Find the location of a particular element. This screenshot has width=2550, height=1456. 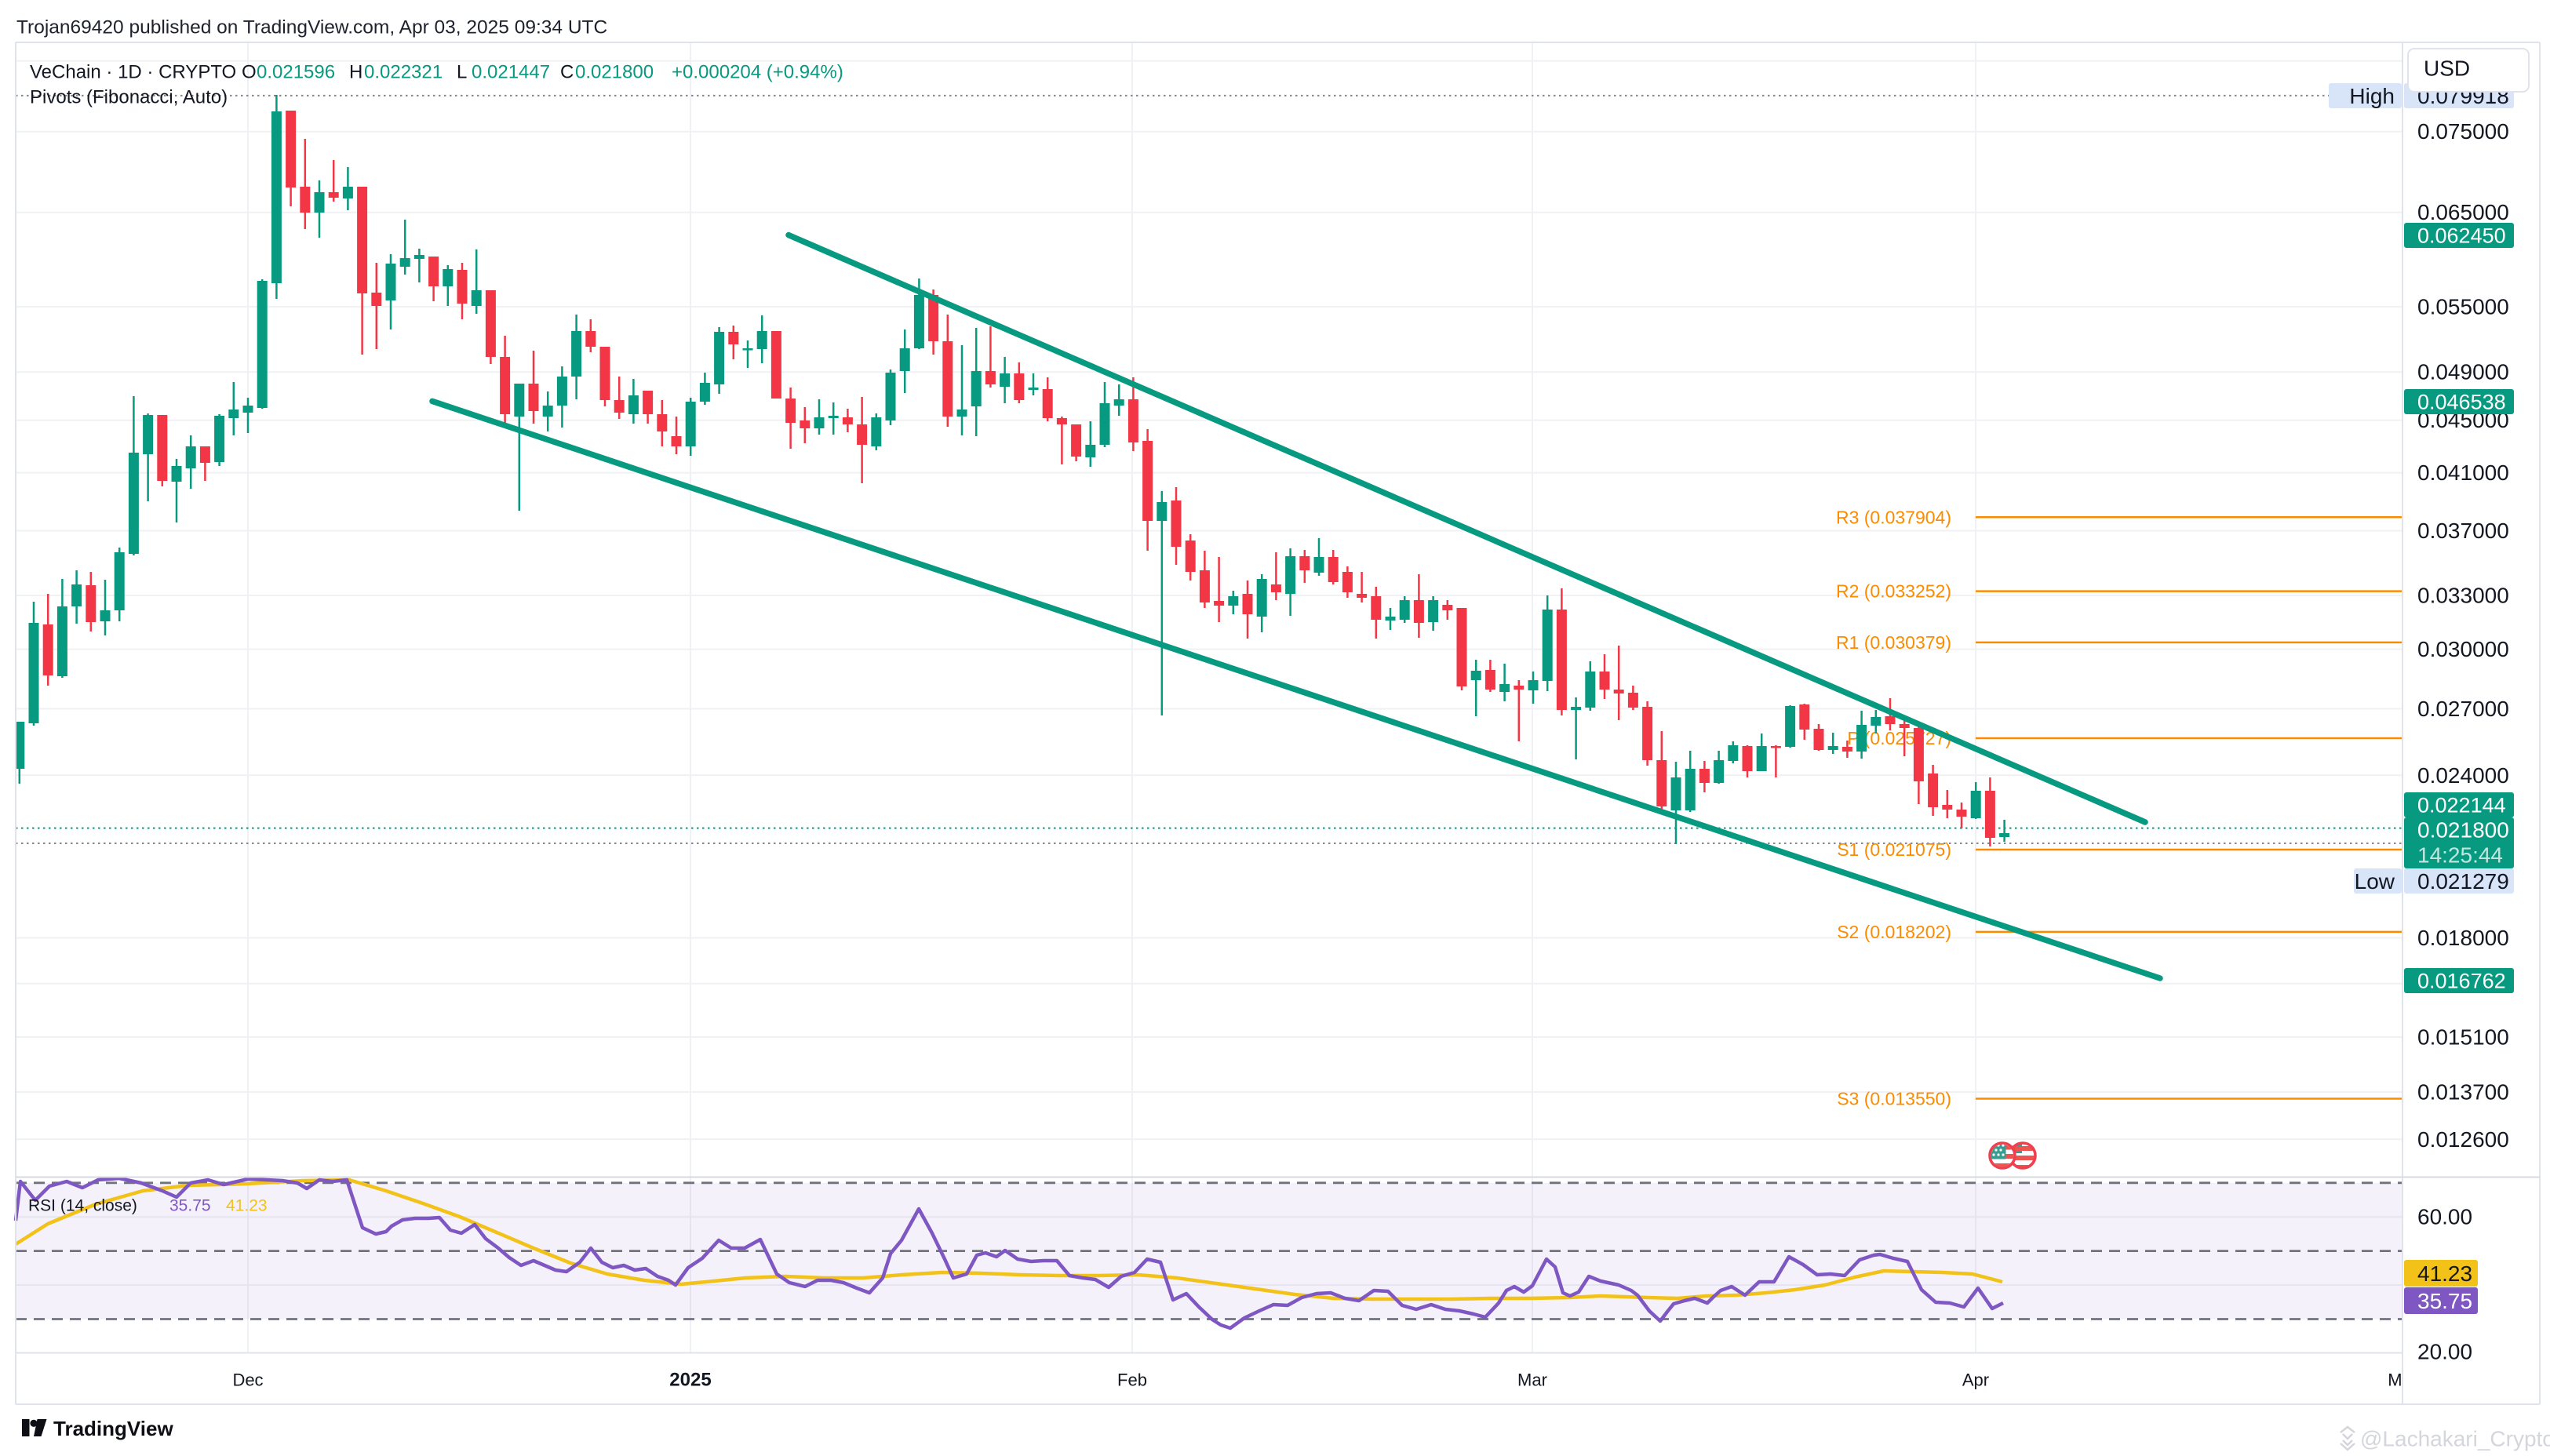

svg-text: Pivots (Fibonacci, Auto) is located at coordinates (129, 97).